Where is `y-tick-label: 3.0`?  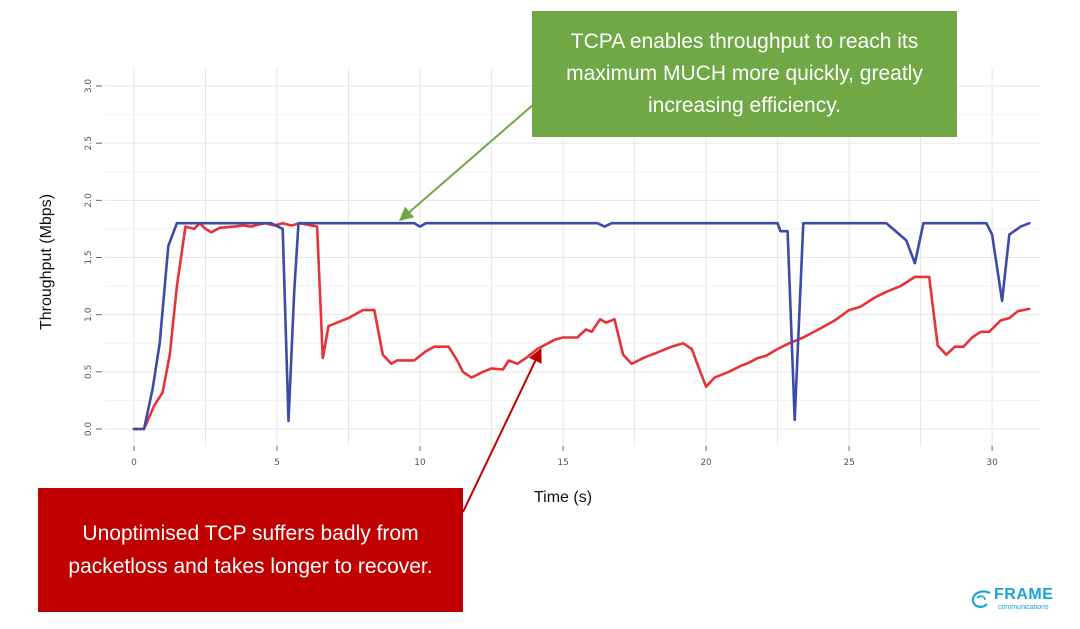
y-tick-label: 3.0 is located at coordinates (89, 86).